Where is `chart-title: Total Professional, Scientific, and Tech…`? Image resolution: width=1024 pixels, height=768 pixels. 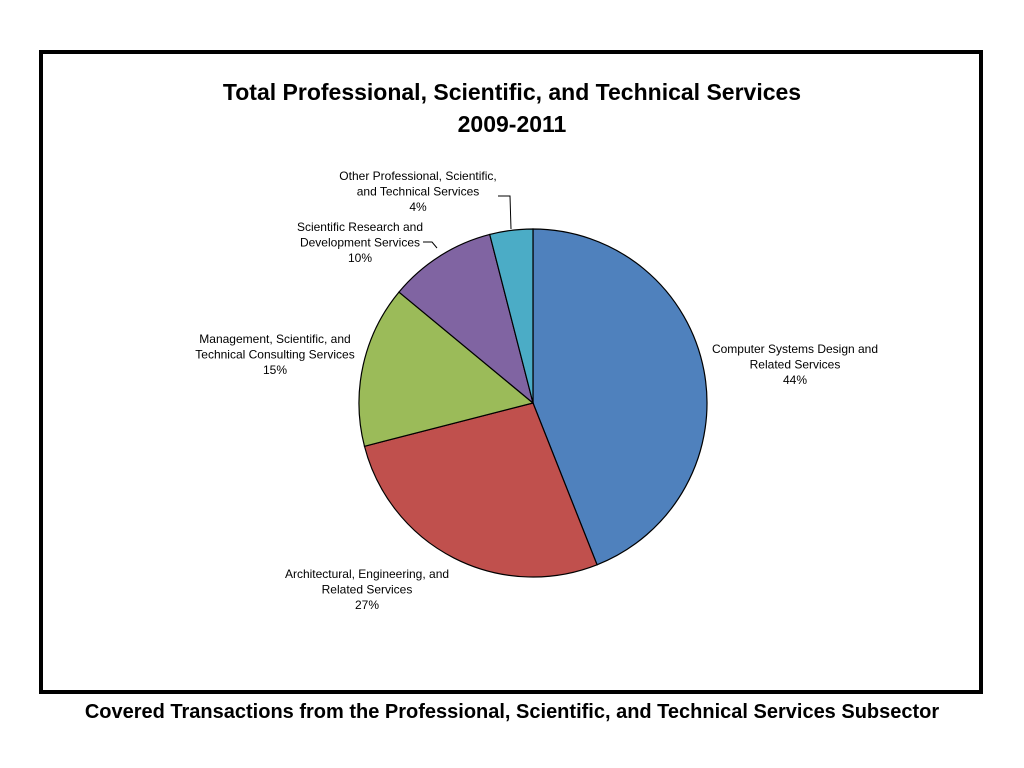 chart-title: Total Professional, Scientific, and Tech… is located at coordinates (512, 92).